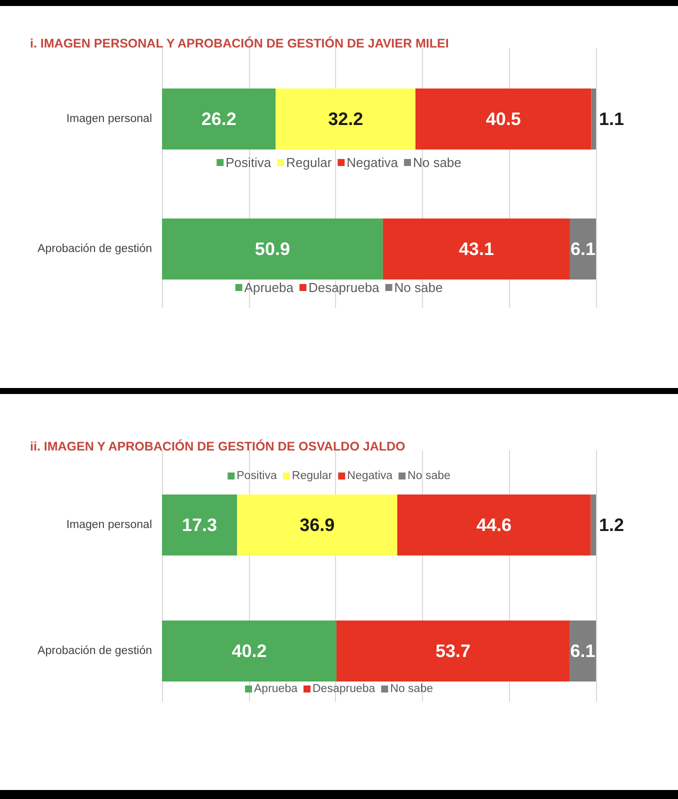 The height and width of the screenshot is (799, 678). I want to click on data-label: 26.2, so click(218, 119).